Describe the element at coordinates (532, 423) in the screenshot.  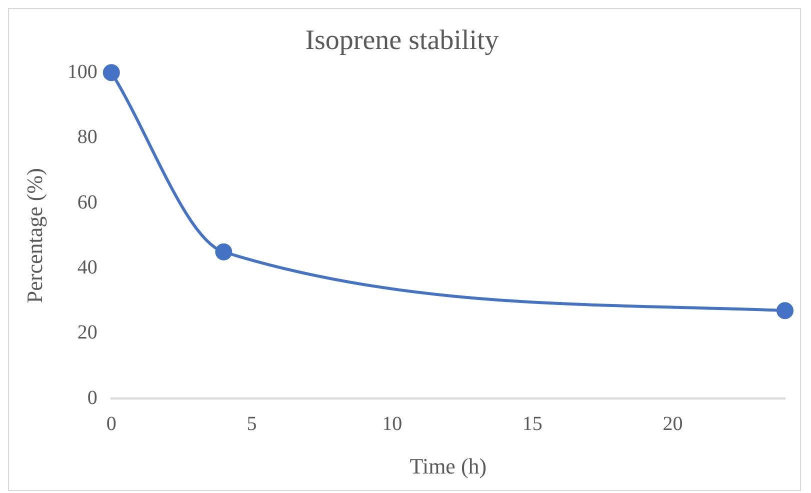
I see `x-tick-label: 15` at that location.